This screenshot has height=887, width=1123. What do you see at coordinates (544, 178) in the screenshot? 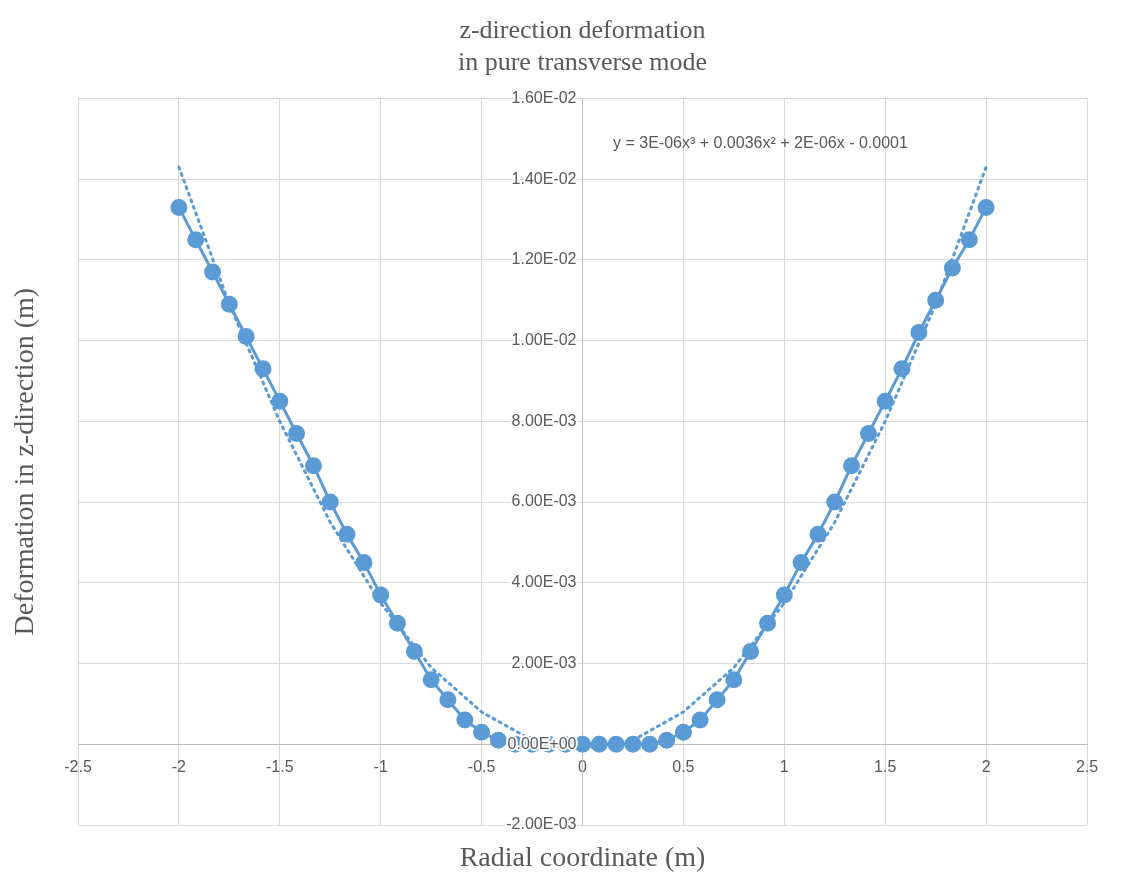
I see `y-tick-label: 1.40E-02` at bounding box center [544, 178].